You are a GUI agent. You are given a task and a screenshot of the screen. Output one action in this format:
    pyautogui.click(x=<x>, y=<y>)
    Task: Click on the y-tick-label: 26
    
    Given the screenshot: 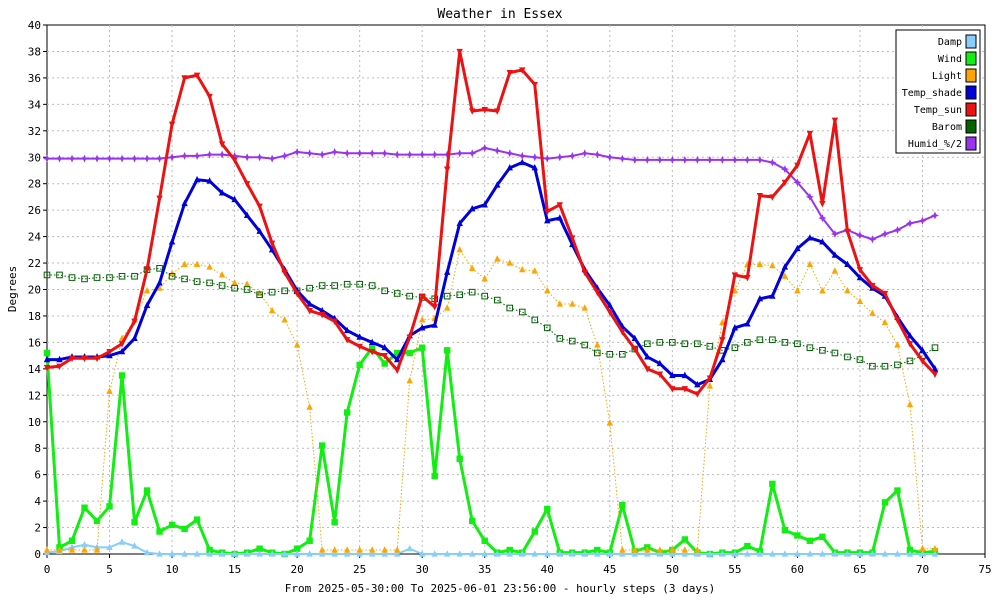 What is the action you would take?
    pyautogui.click(x=34, y=210)
    